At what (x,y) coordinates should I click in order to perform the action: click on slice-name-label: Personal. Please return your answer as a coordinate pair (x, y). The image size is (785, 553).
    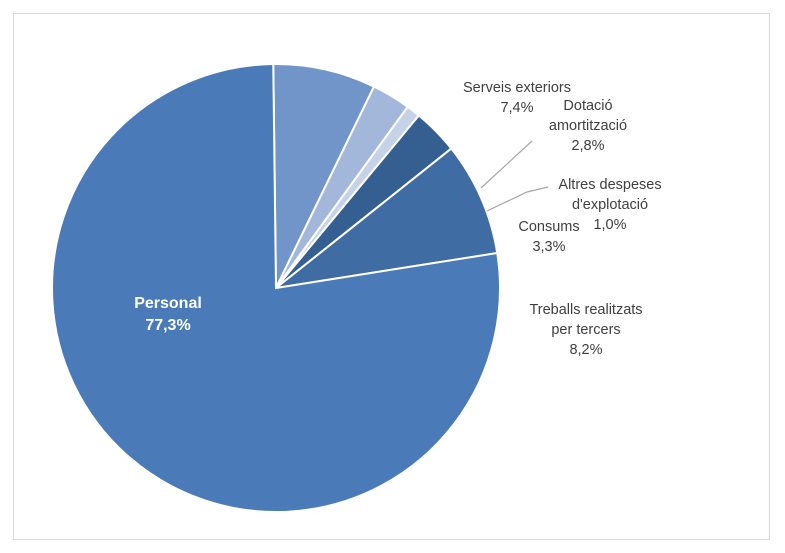
    Looking at the image, I should click on (168, 303).